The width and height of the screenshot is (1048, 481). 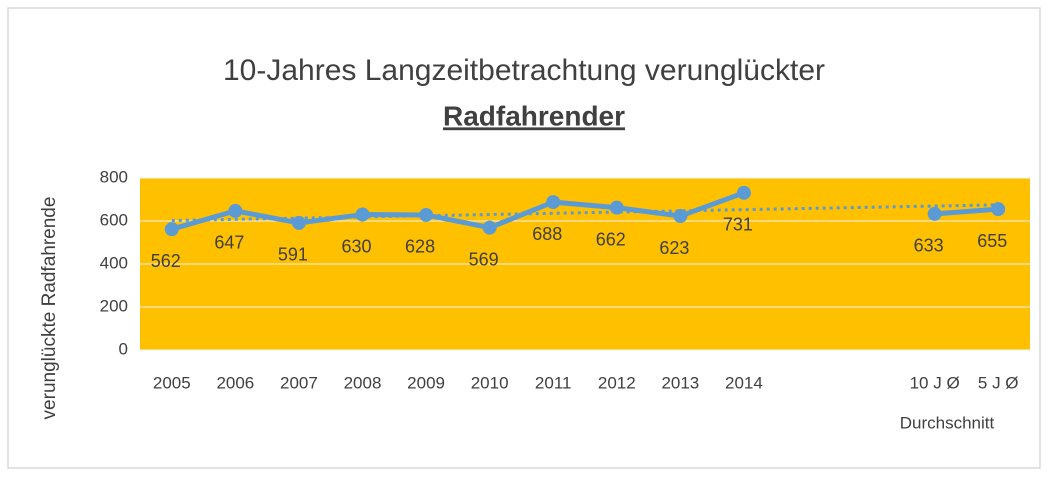 What do you see at coordinates (534, 115) in the screenshot?
I see `chart-subtitle: Radfahrender` at bounding box center [534, 115].